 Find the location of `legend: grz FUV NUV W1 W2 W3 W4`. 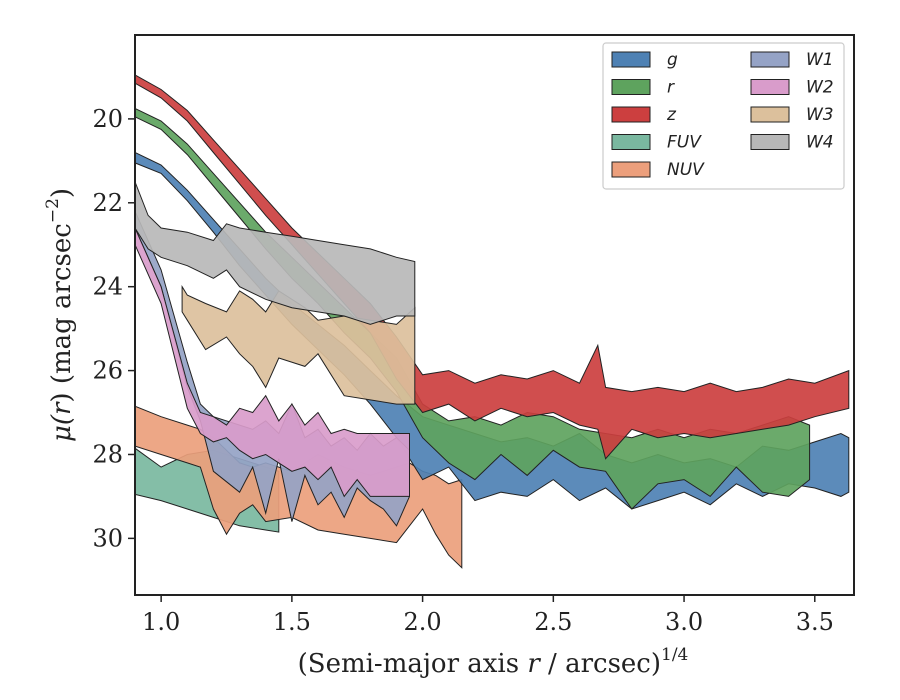

legend: grz FUV NUV W1 W2 W3 W4 is located at coordinates (723, 116).